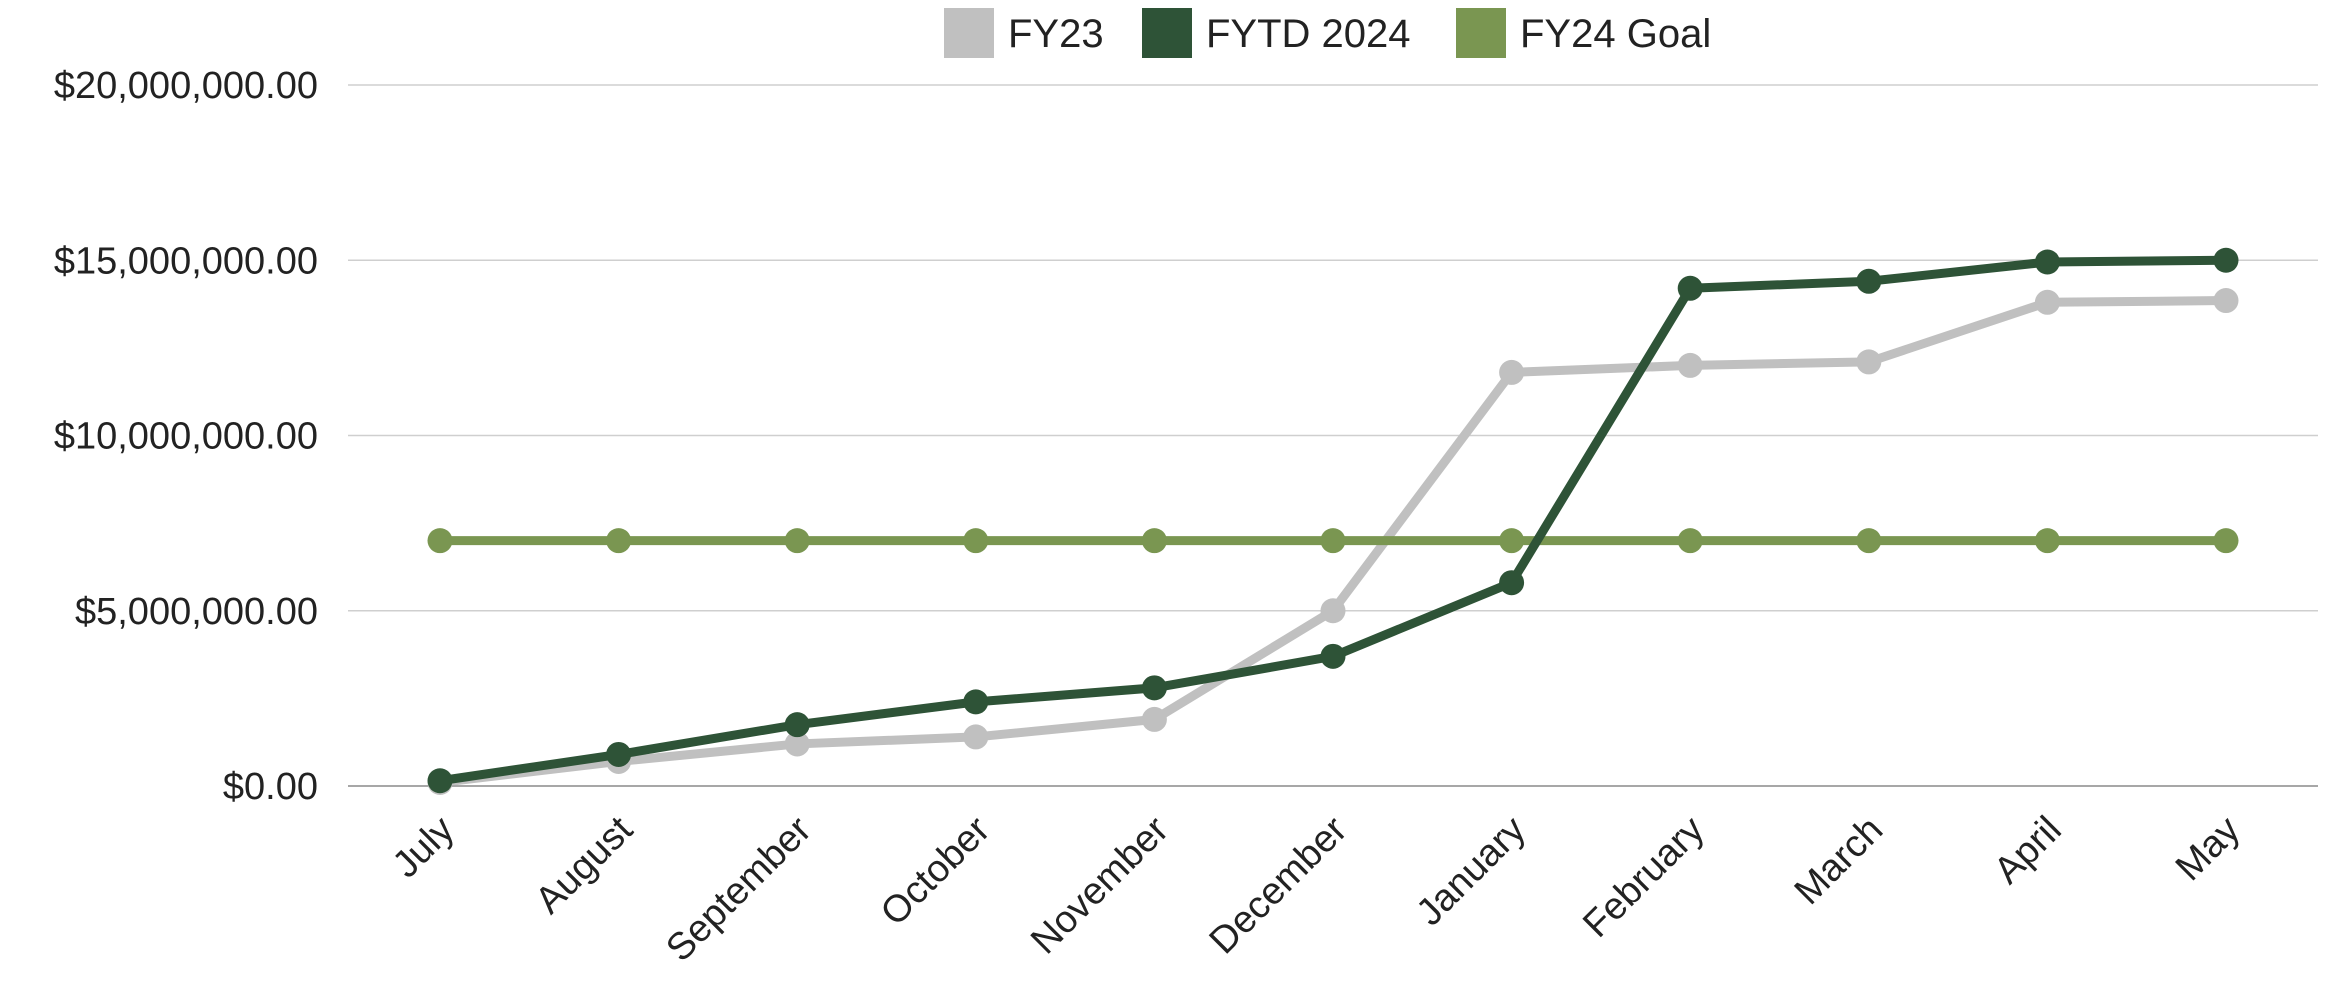  I want to click on x-tick-label: February, so click(1643, 877).